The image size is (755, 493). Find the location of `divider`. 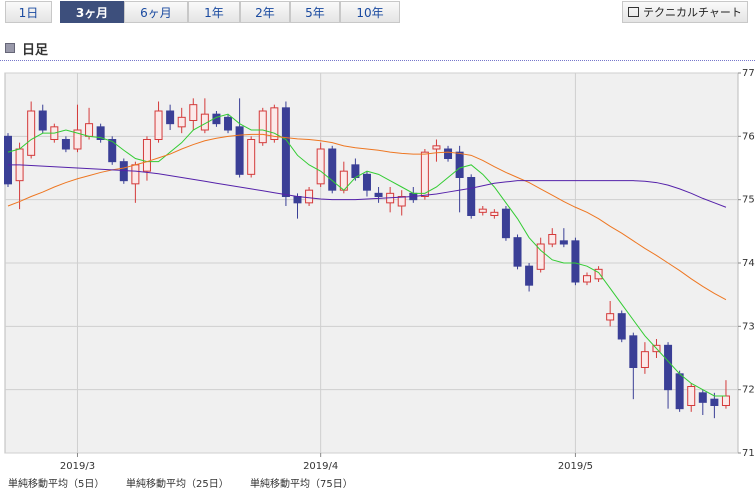

divider is located at coordinates (377, 60).